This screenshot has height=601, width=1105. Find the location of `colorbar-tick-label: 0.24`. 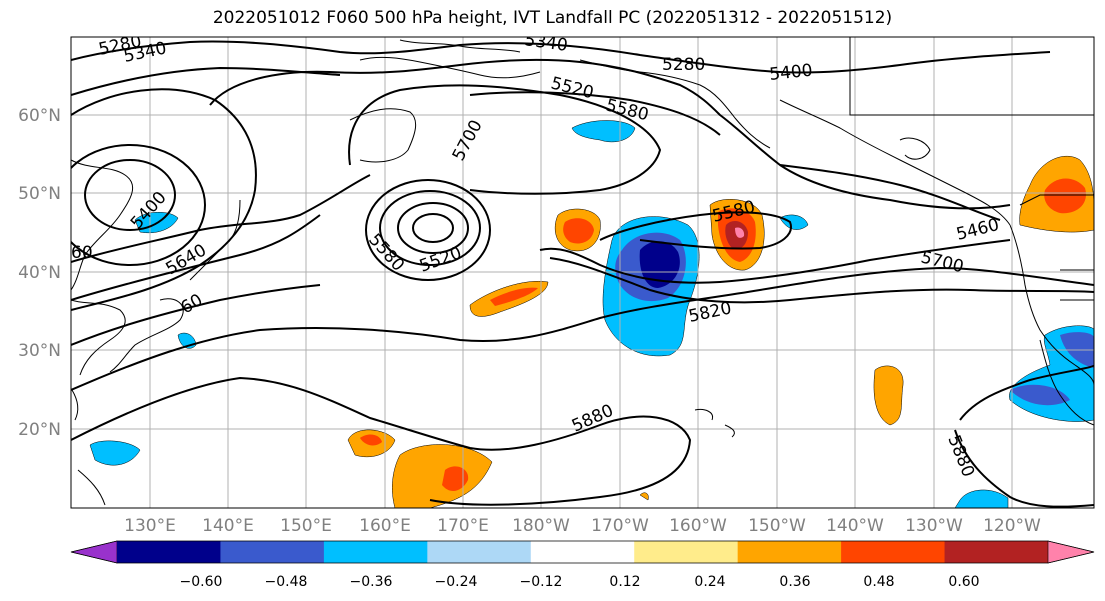

colorbar-tick-label: 0.24 is located at coordinates (709, 582).